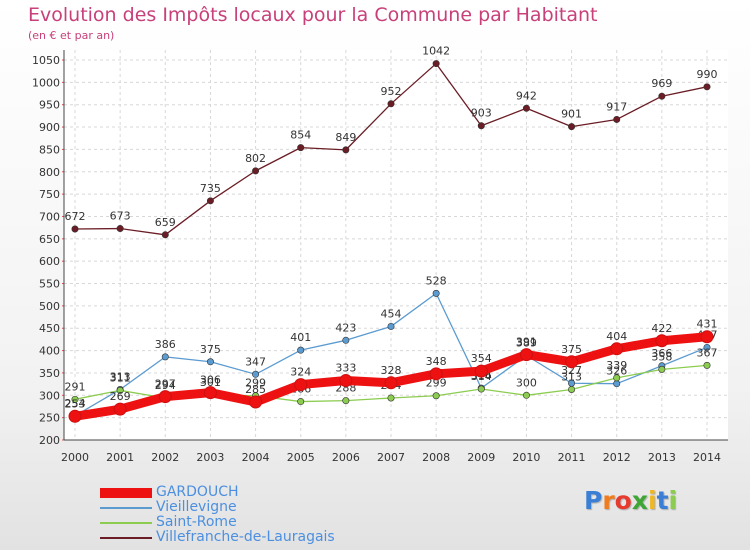 The image size is (750, 550). I want to click on data-label-villefranche-de-lauragais: 672, so click(75, 216).